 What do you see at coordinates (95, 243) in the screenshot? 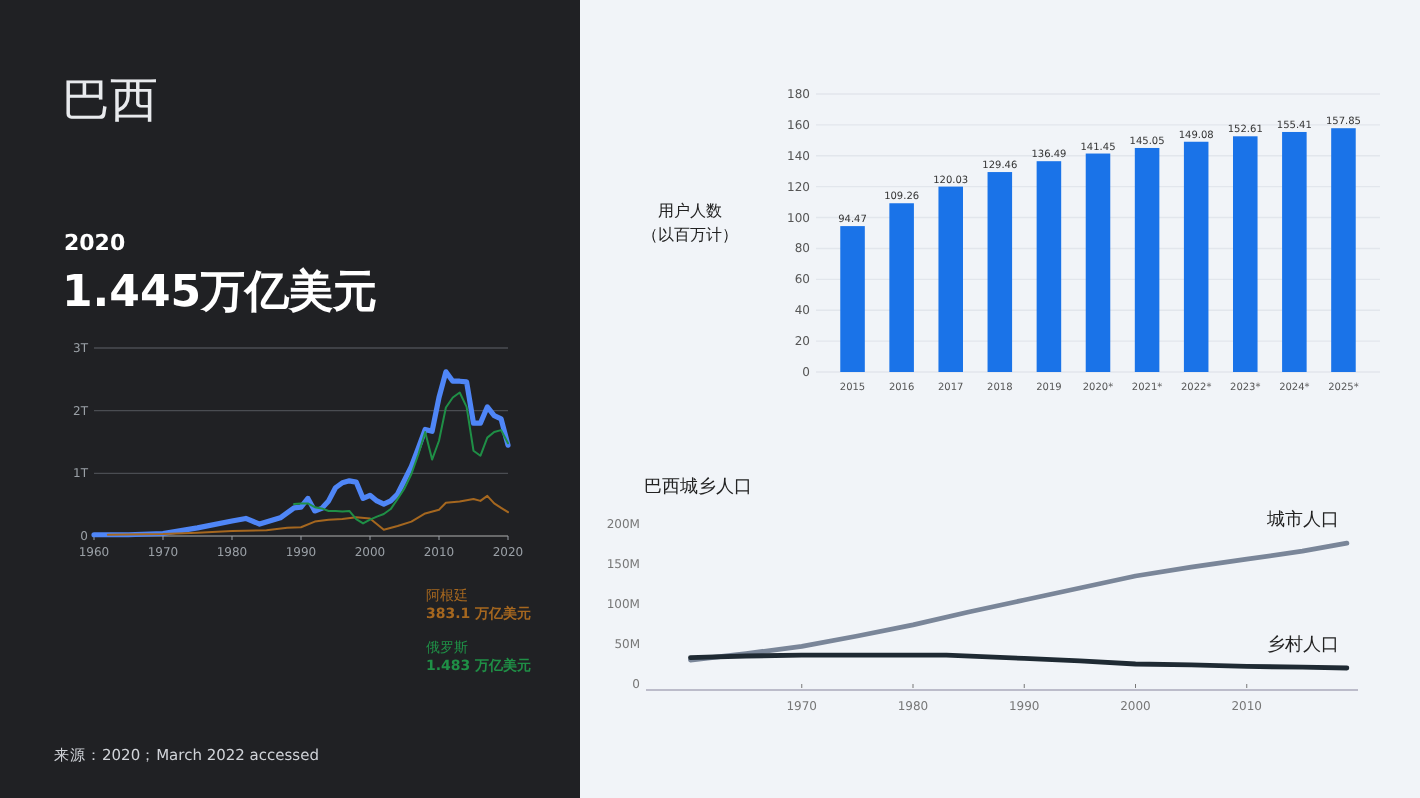
I see `chart-subtitle: 2020` at bounding box center [95, 243].